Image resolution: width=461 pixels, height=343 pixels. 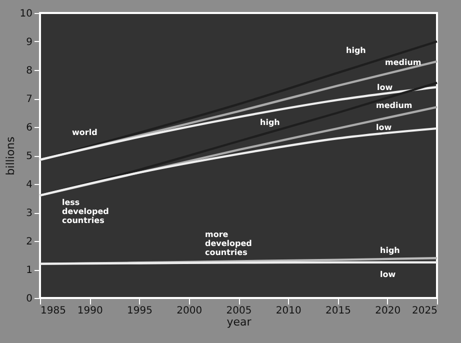 I want to click on y-tick-label: 4, so click(x=29, y=185).